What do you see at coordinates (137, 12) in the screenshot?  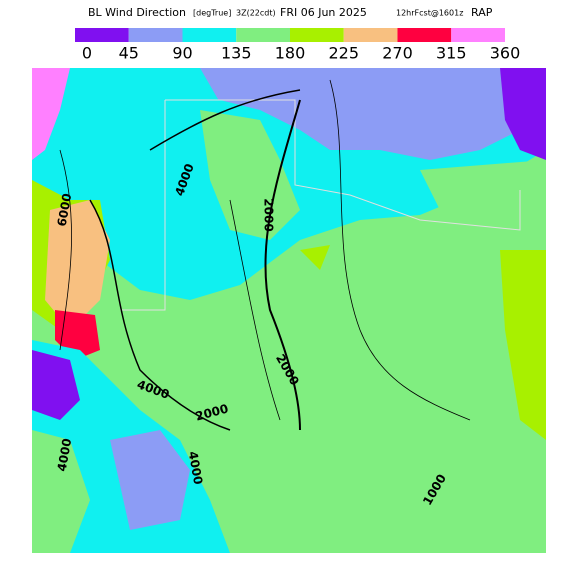 I see `title-name: BL Wind Direction` at bounding box center [137, 12].